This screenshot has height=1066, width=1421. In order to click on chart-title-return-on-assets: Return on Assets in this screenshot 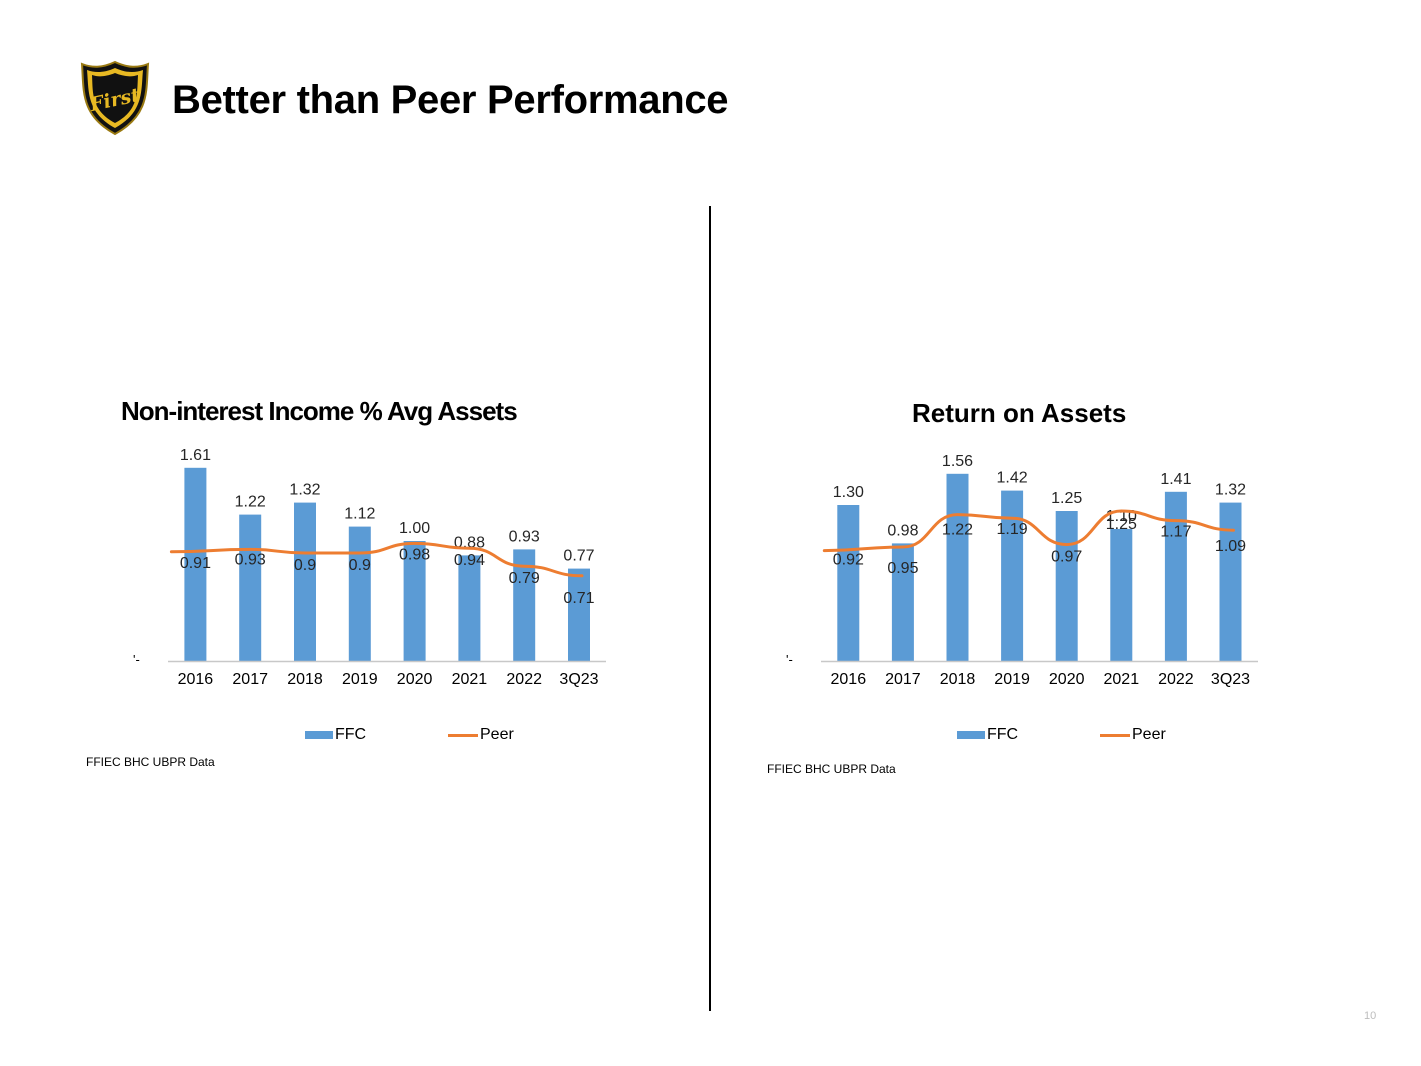, I will do `click(1019, 413)`.